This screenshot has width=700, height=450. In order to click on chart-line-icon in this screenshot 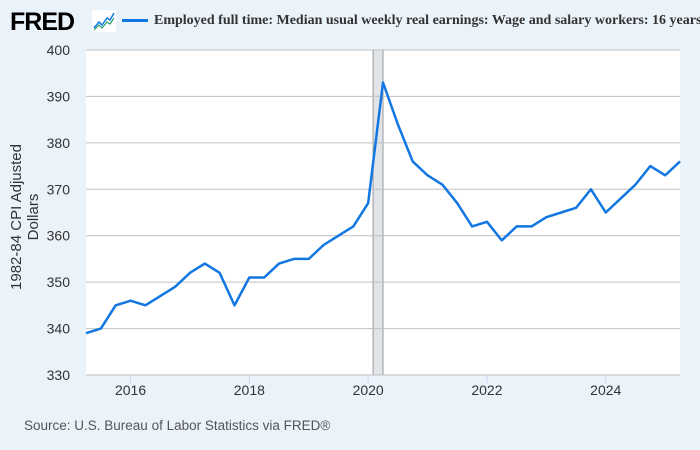, I will do `click(104, 21)`.